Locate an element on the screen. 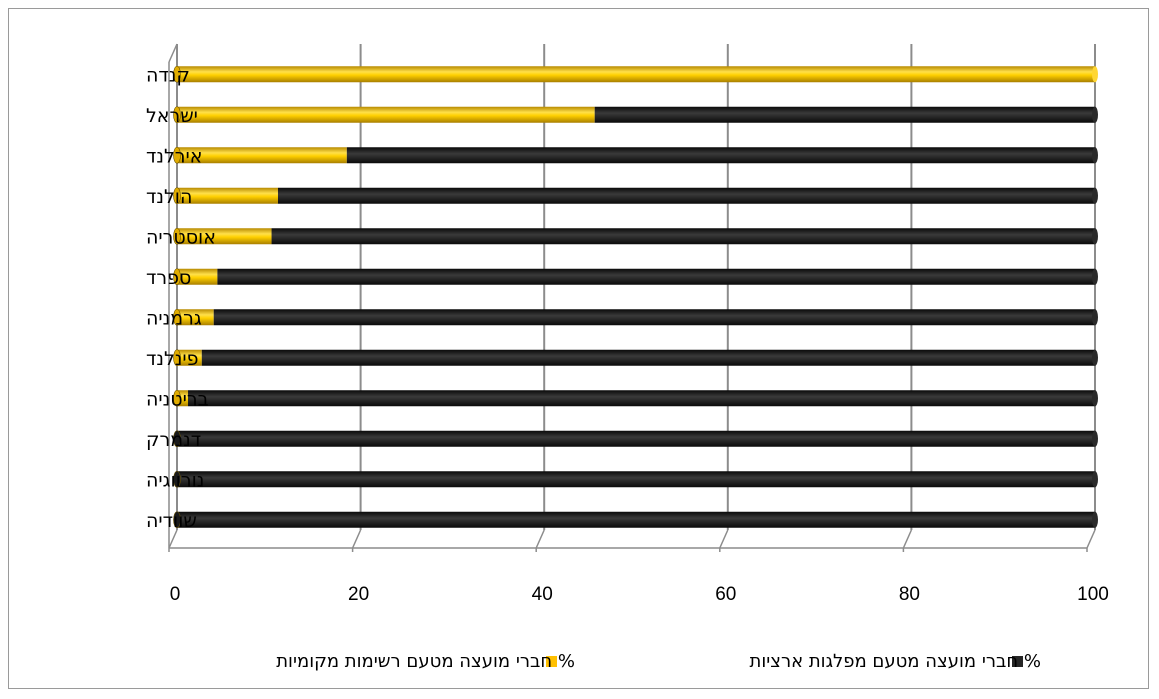 The height and width of the screenshot is (699, 1159). category-label: נורווגיה is located at coordinates (175, 480).